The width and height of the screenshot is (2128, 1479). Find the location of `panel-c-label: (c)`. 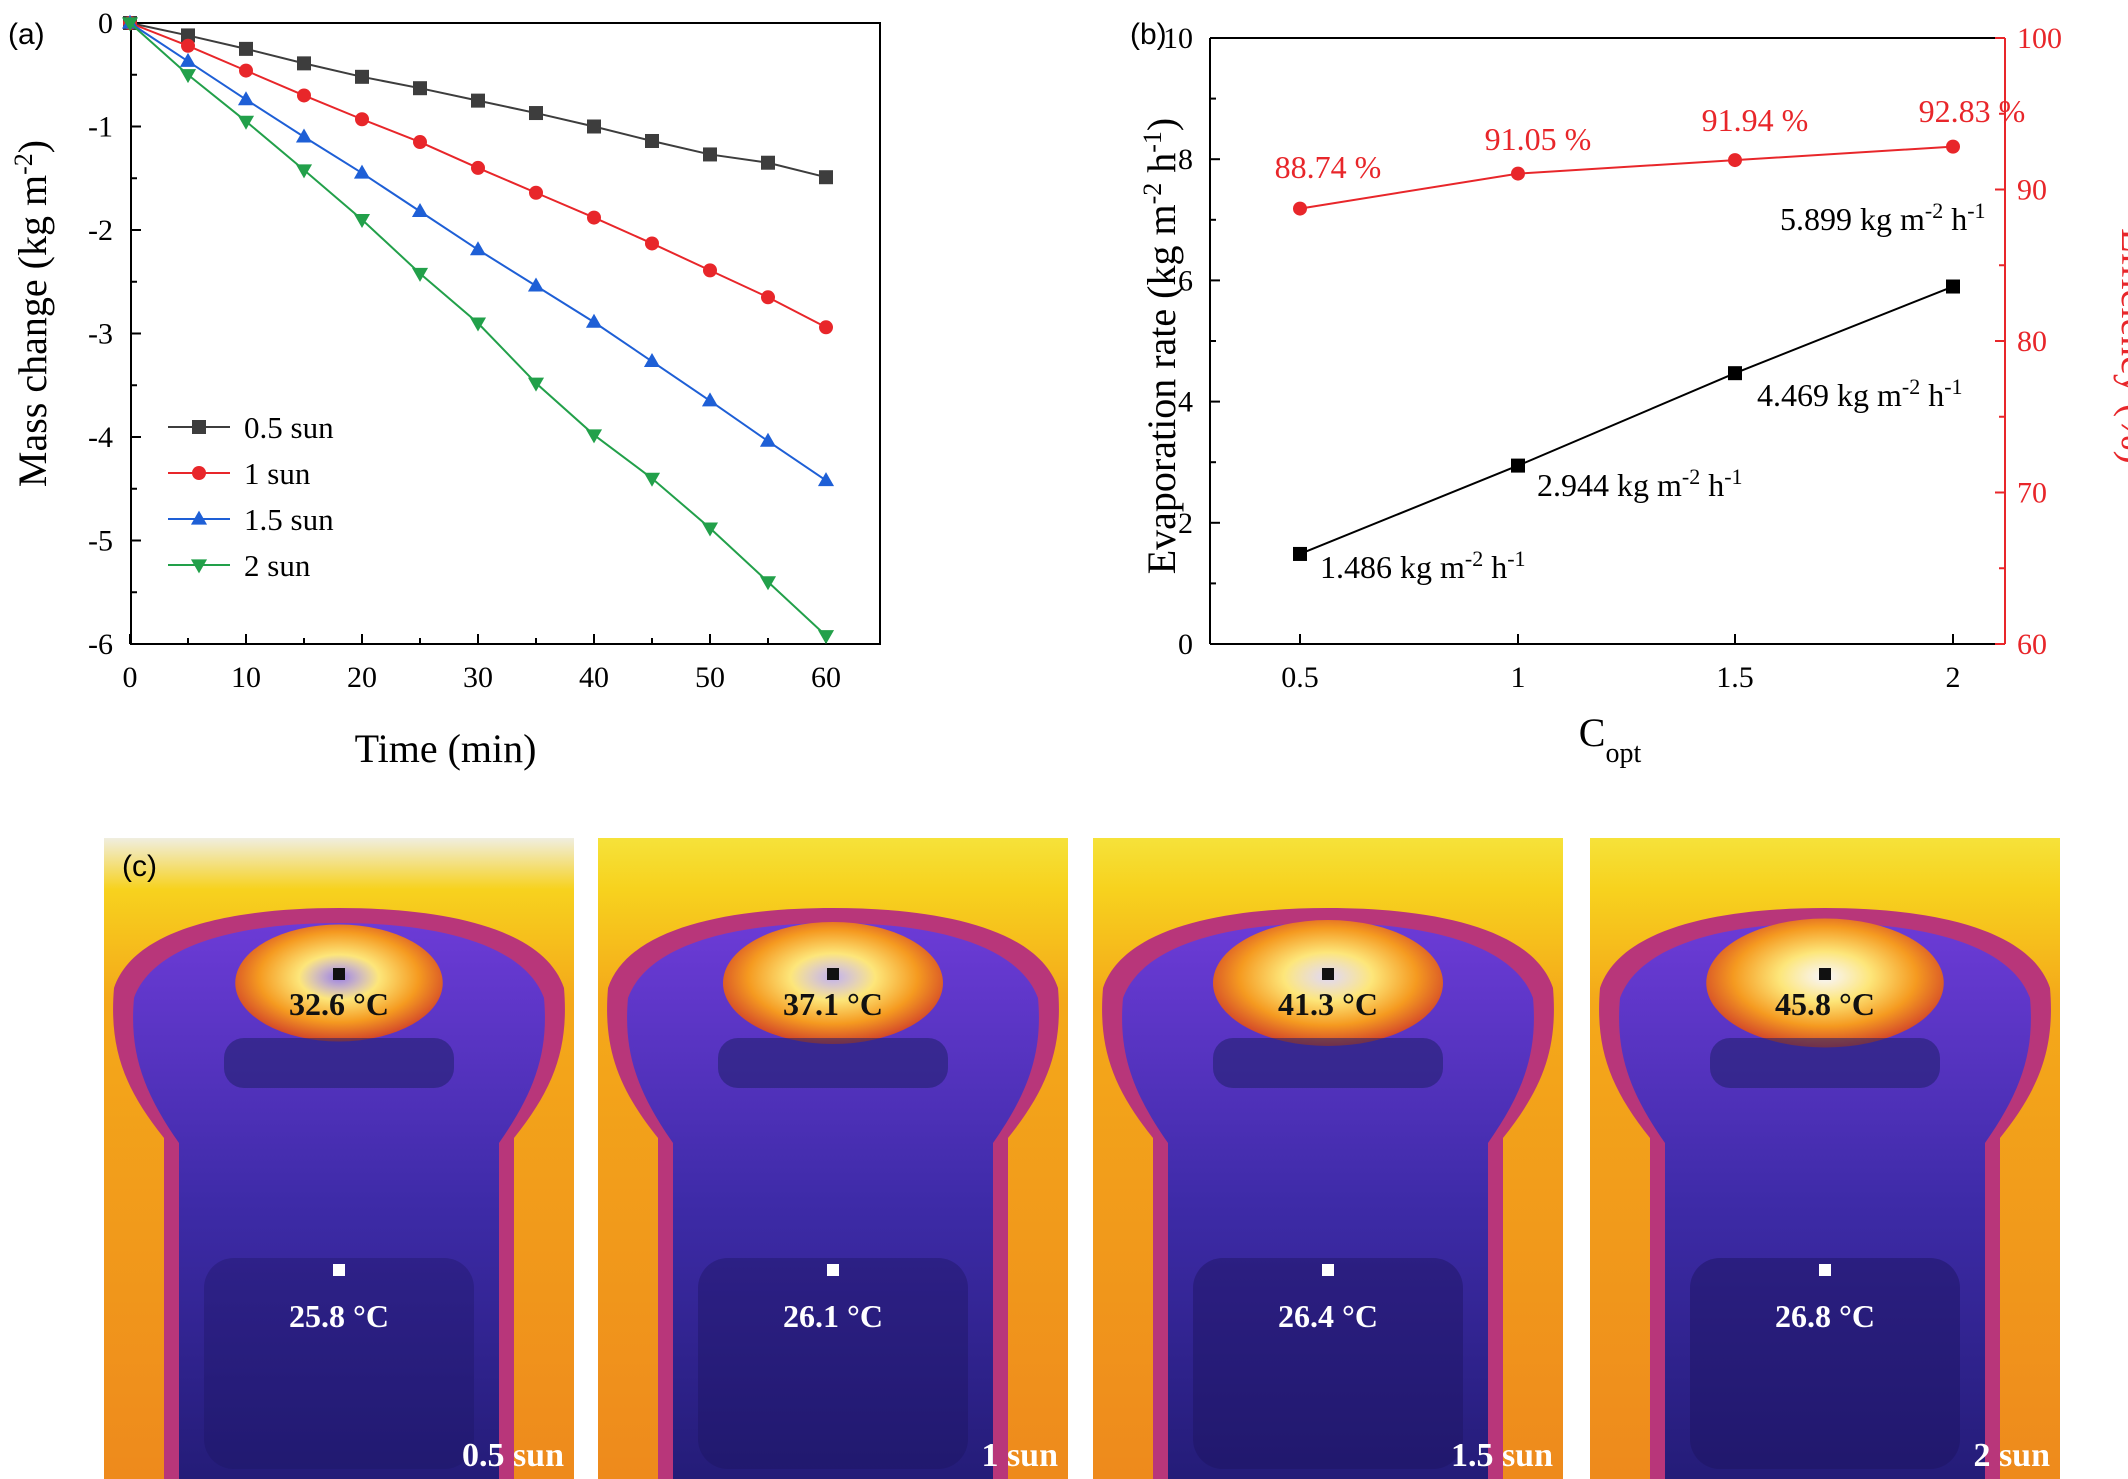

panel-c-label: (c) is located at coordinates (139, 866).